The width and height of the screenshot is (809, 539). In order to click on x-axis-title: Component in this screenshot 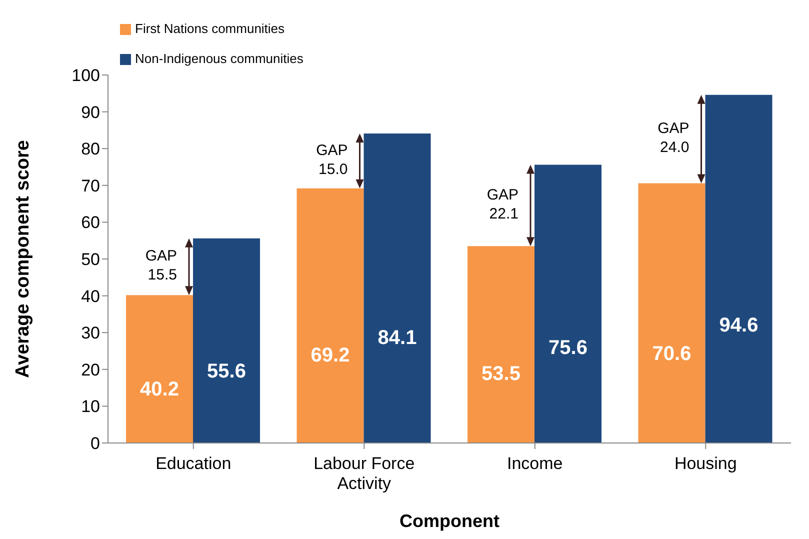, I will do `click(450, 521)`.